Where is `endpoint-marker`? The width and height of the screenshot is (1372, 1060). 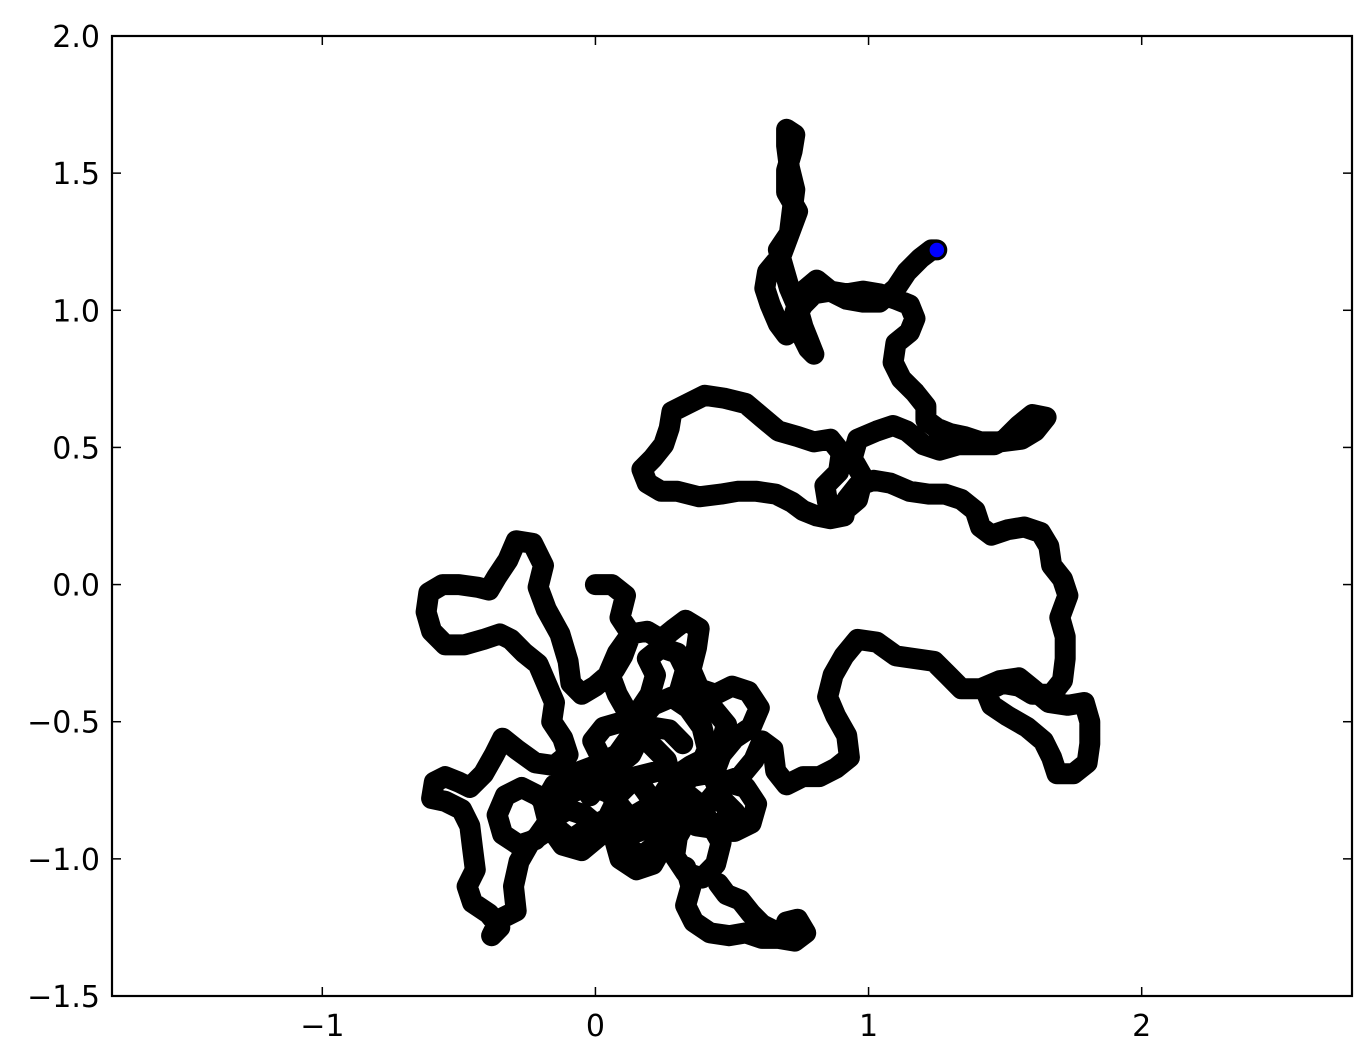
endpoint-marker is located at coordinates (937, 250).